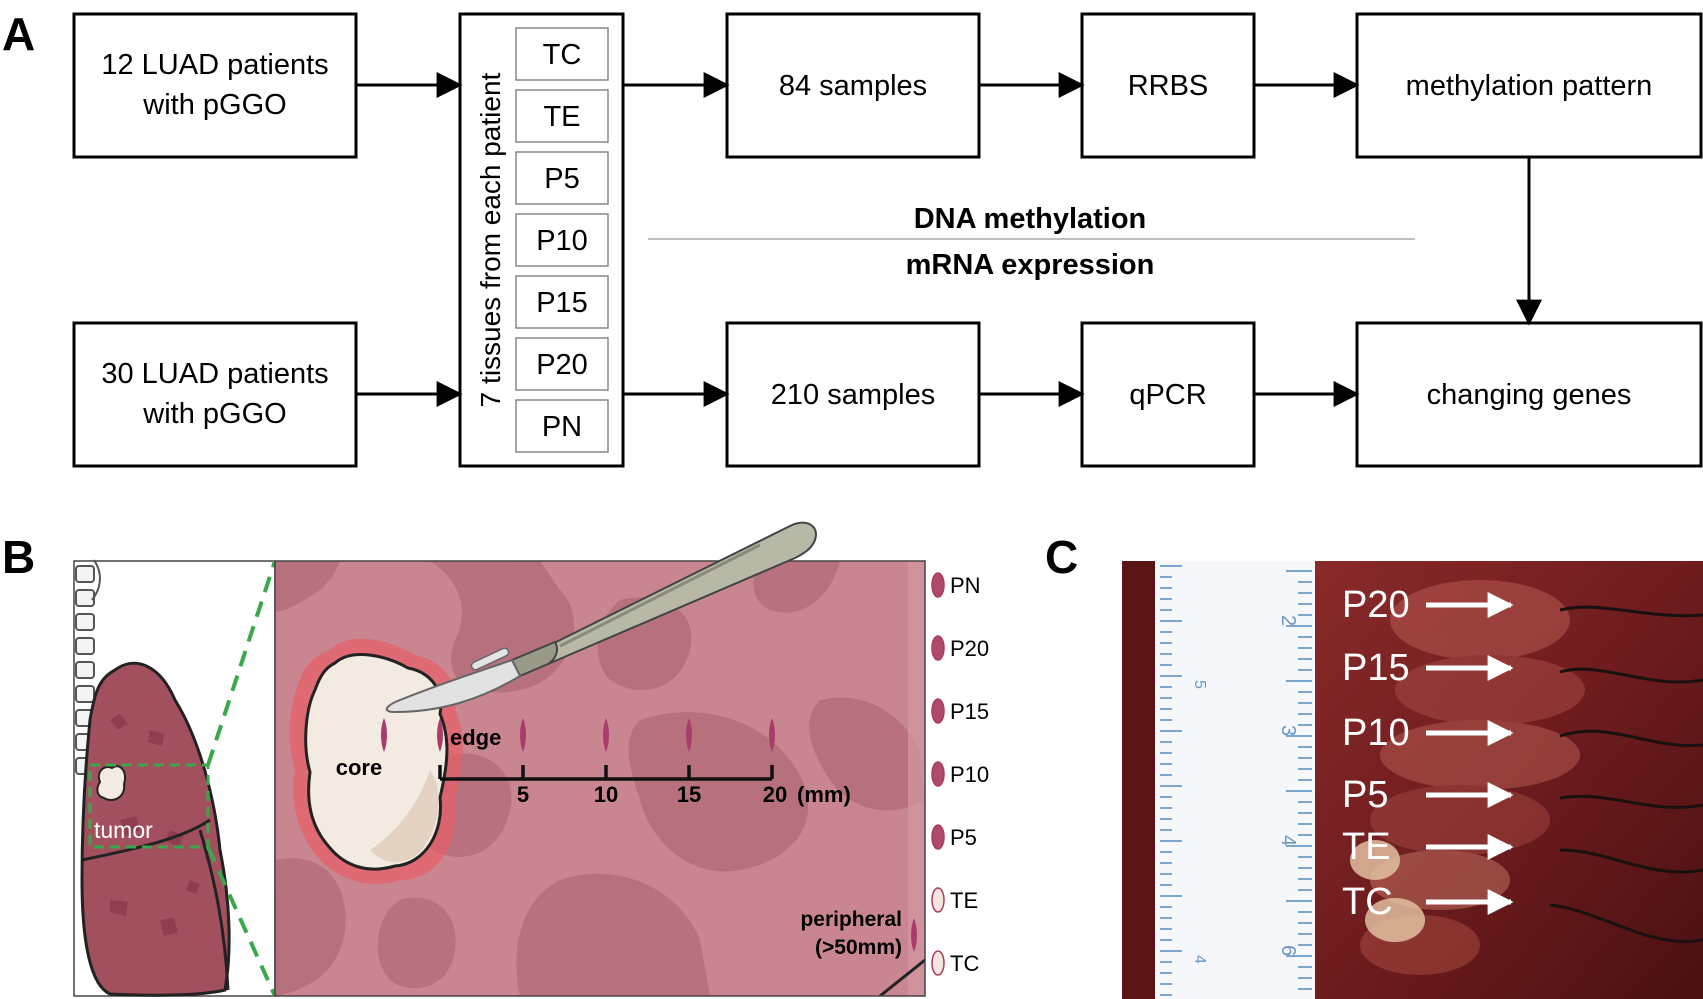 Image resolution: width=1703 pixels, height=999 pixels. What do you see at coordinates (964, 900) in the screenshot?
I see `legend-label-te: TE` at bounding box center [964, 900].